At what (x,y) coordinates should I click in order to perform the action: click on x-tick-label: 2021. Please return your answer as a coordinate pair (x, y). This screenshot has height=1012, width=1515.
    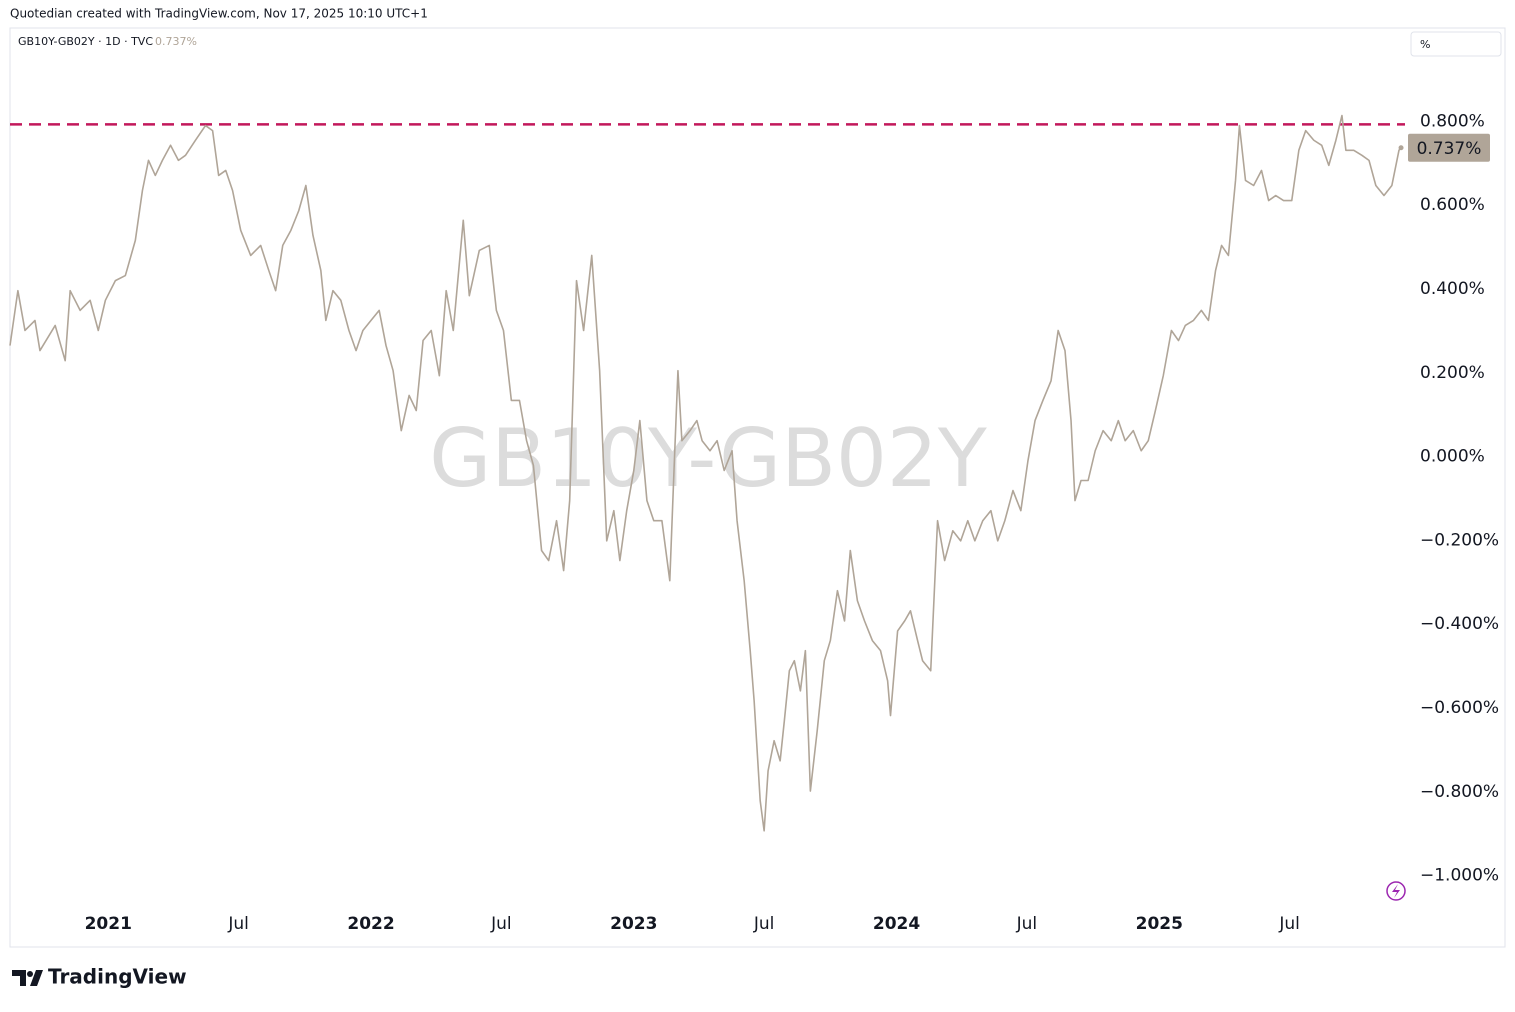
    Looking at the image, I should click on (108, 924).